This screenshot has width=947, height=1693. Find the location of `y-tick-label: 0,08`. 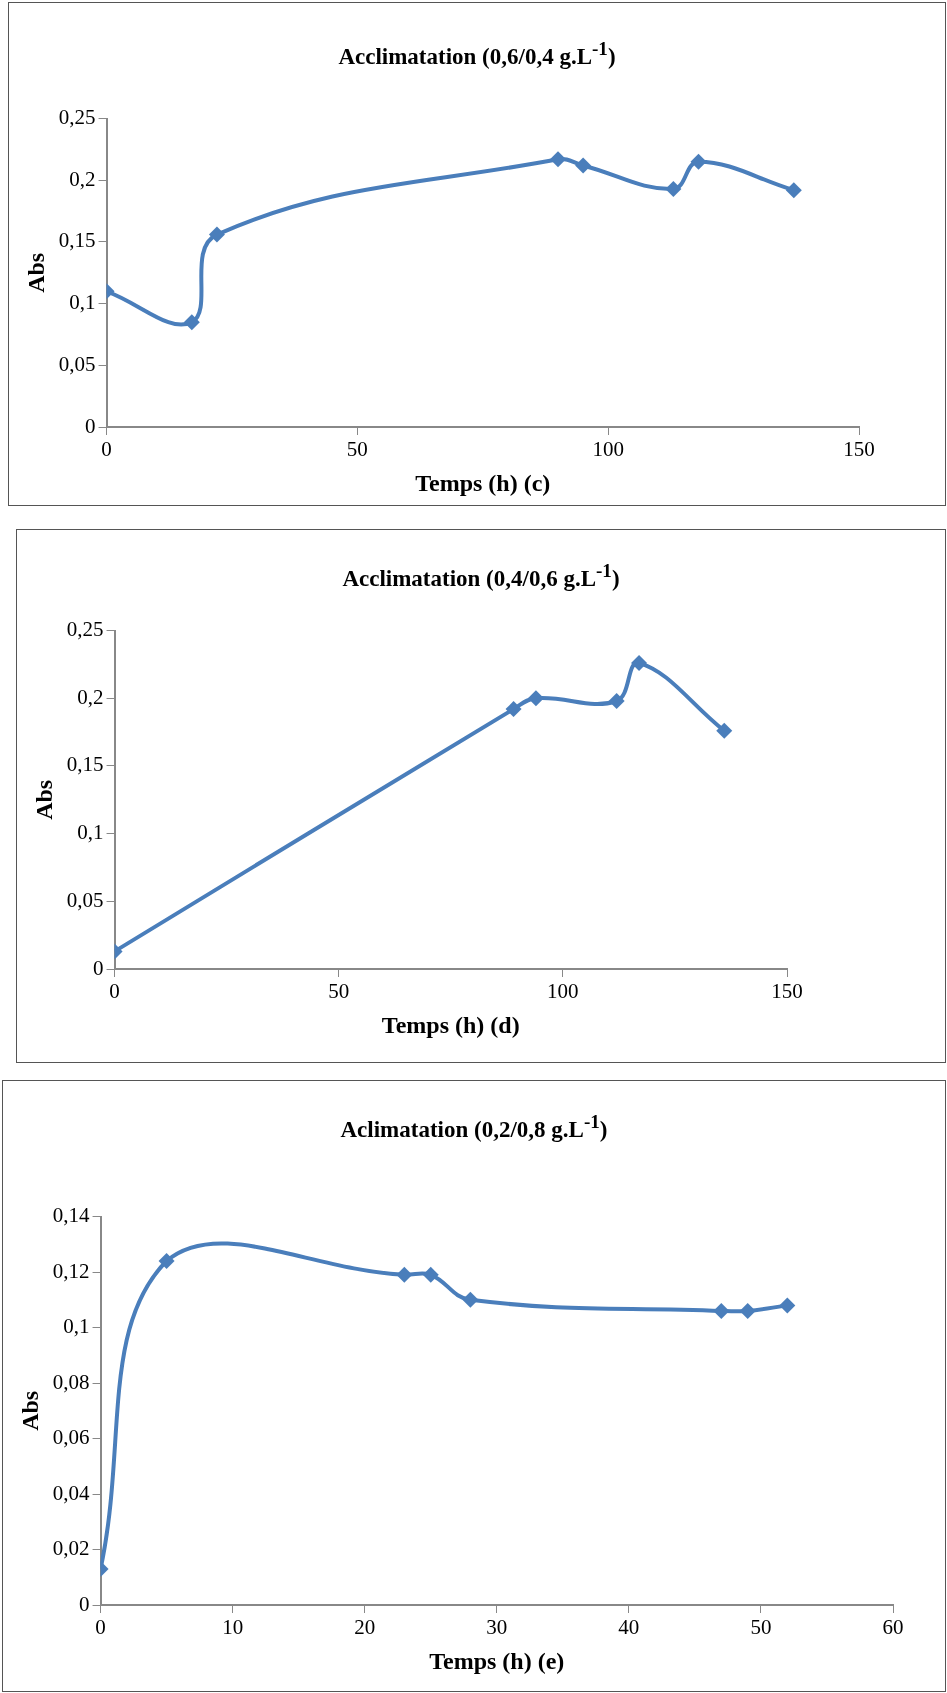

y-tick-label: 0,08 is located at coordinates (71, 1381).